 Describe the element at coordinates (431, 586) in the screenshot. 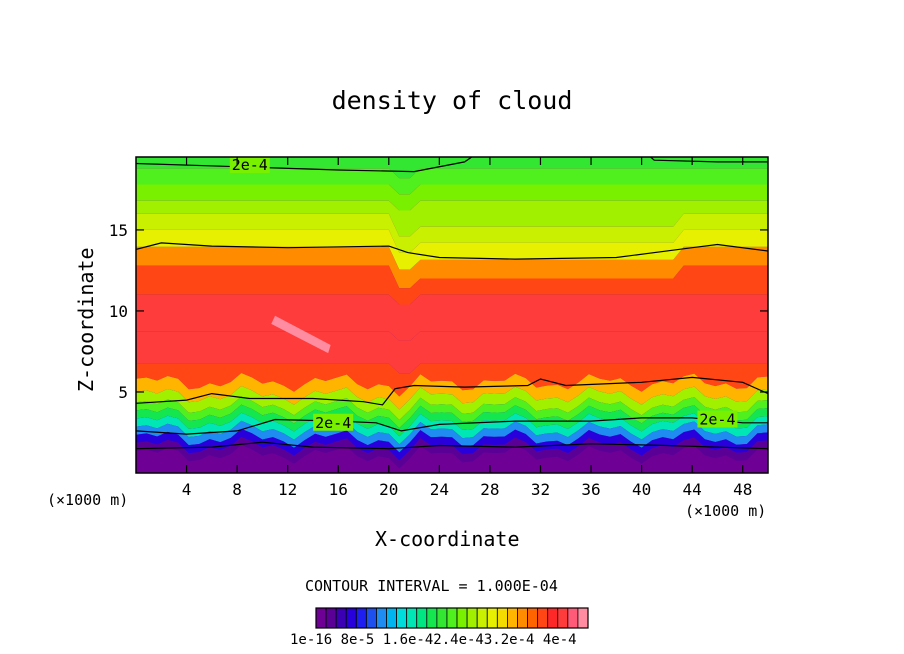

I see `contour-interval: CONTOUR INTERVAL = 1.000E-04` at that location.